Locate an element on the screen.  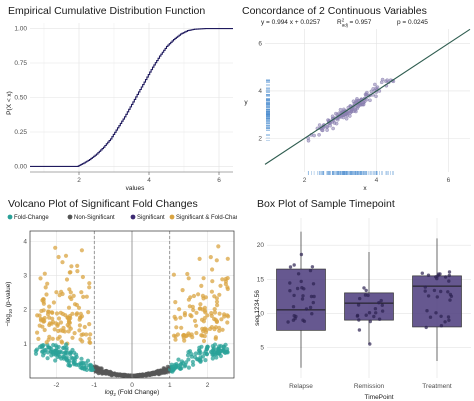
y-tick-label: 4 is located at coordinates (260, 91).